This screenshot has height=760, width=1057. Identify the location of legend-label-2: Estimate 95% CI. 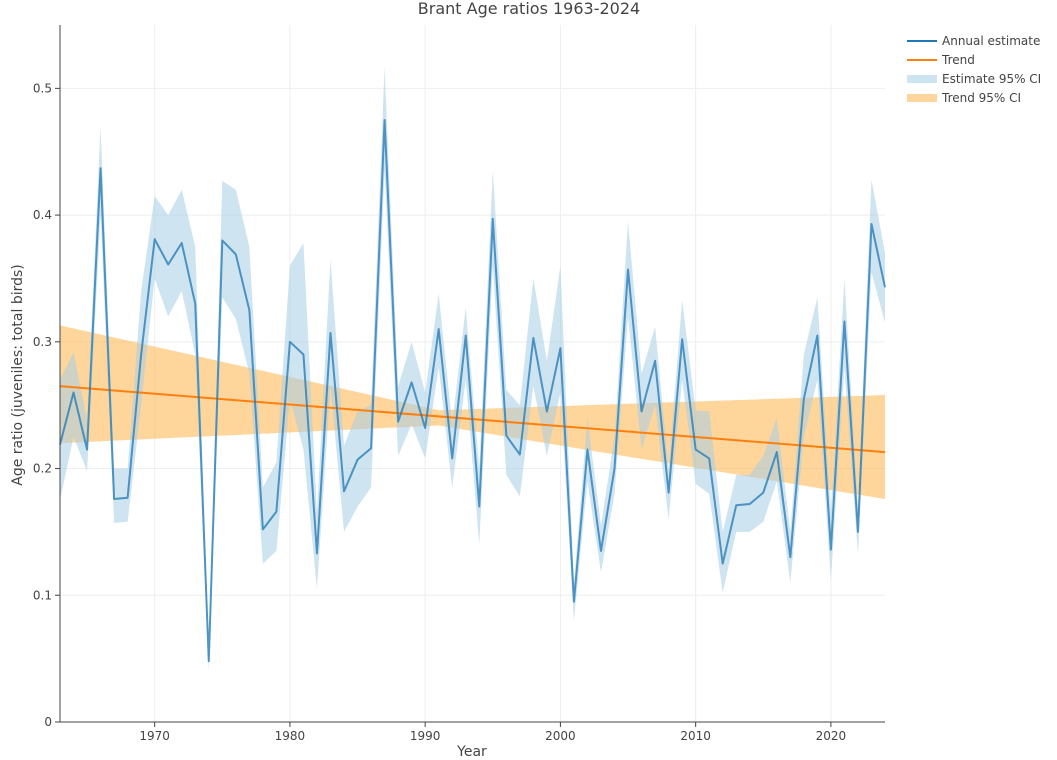
(991, 79).